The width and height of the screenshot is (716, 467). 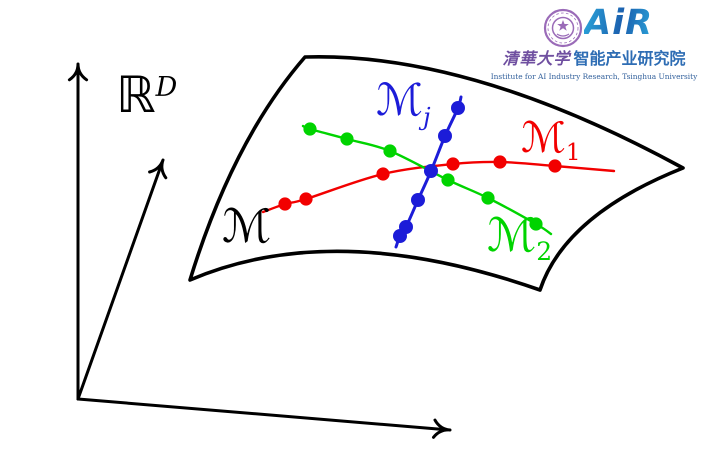 I want to click on tsinghua-seal-icon, so click(x=563, y=28).